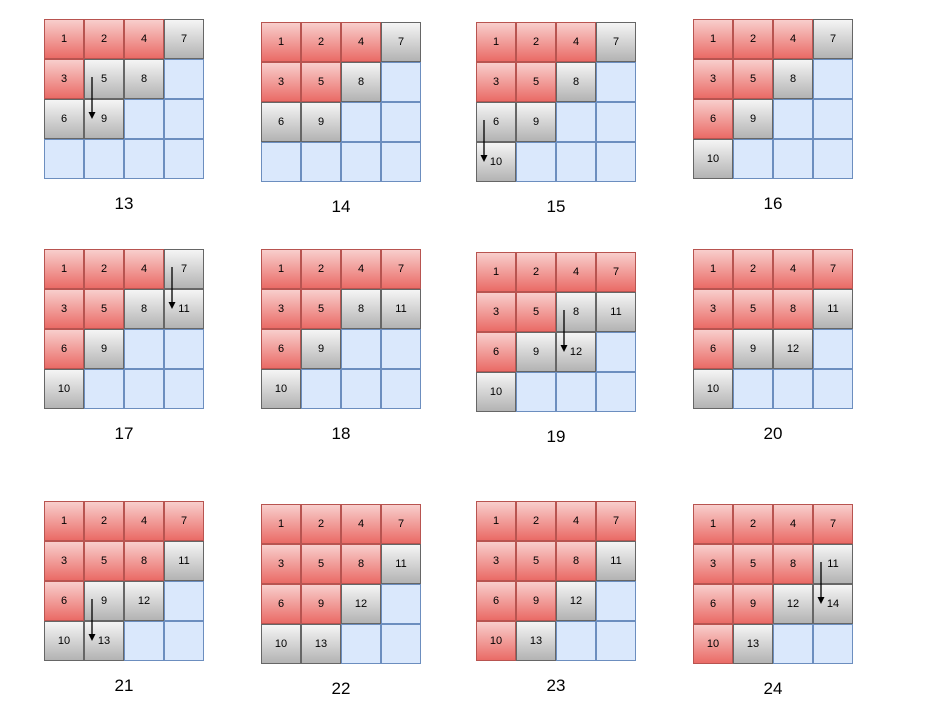 The width and height of the screenshot is (931, 717). I want to click on grid-step-15: 1 2 4 7 3 5 8 6 9 10, so click(556, 102).